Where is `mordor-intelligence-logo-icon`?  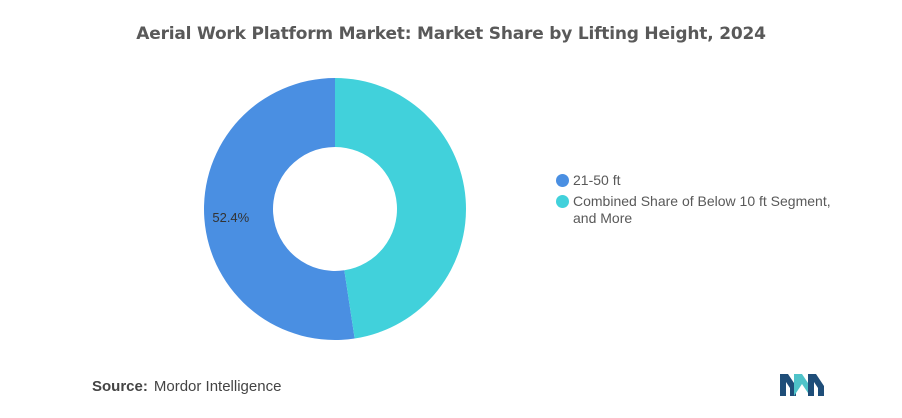
mordor-intelligence-logo-icon is located at coordinates (802, 385).